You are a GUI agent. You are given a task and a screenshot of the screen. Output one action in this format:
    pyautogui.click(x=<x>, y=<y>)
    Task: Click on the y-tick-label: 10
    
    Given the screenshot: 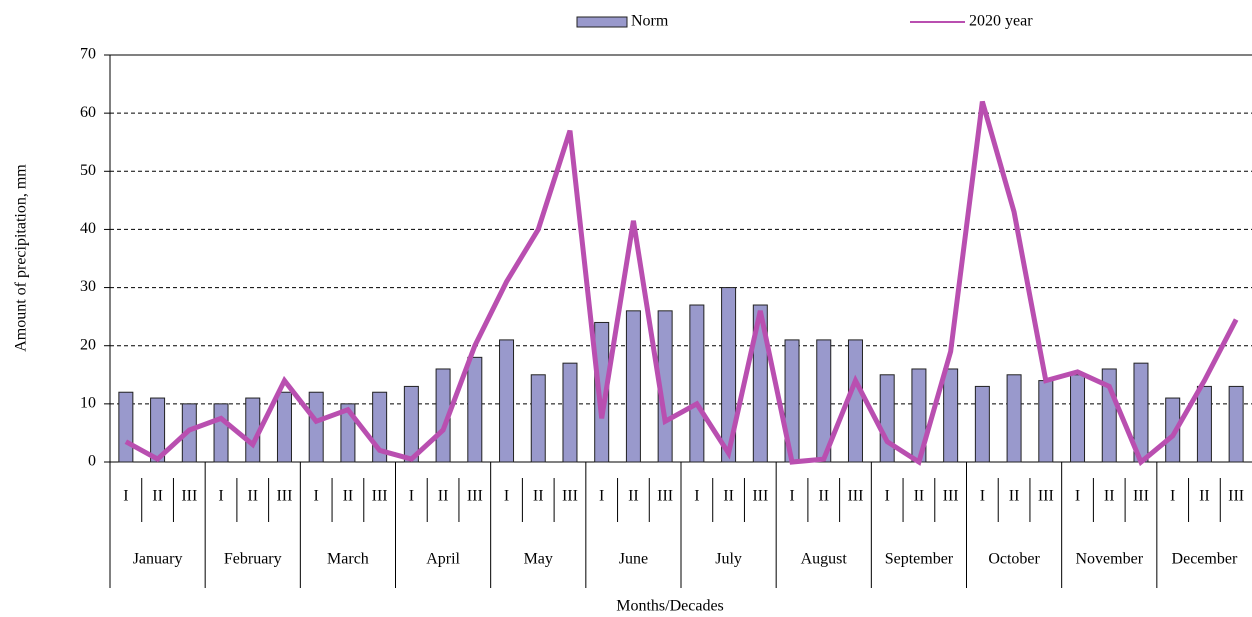 What is the action you would take?
    pyautogui.click(x=88, y=403)
    